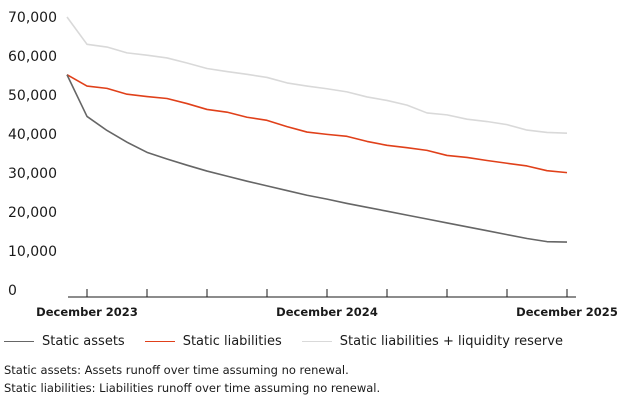  Describe the element at coordinates (32, 213) in the screenshot. I see `y-tick-label: 20,000` at that location.